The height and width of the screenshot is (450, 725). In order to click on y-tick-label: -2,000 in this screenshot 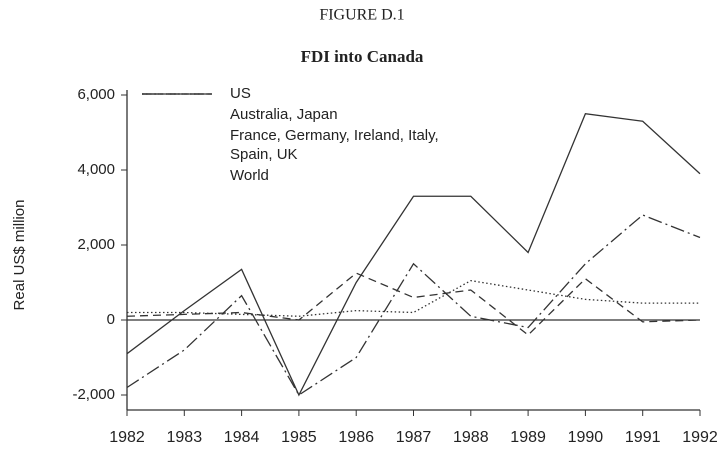, I will do `click(93, 394)`.